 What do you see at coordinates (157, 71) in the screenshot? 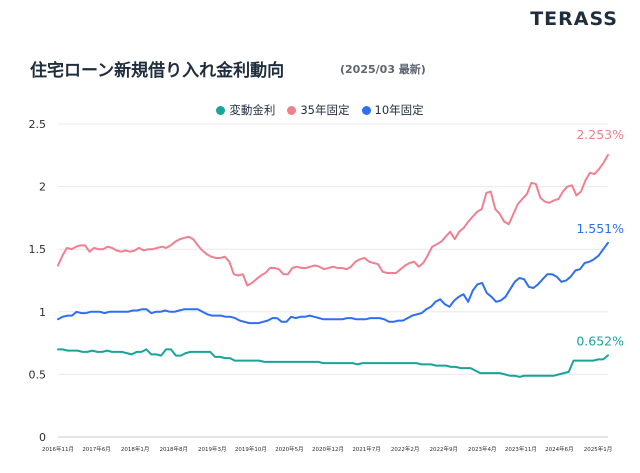
I see `chart-title: 住宅ローン新規借り入れ金利動向` at bounding box center [157, 71].